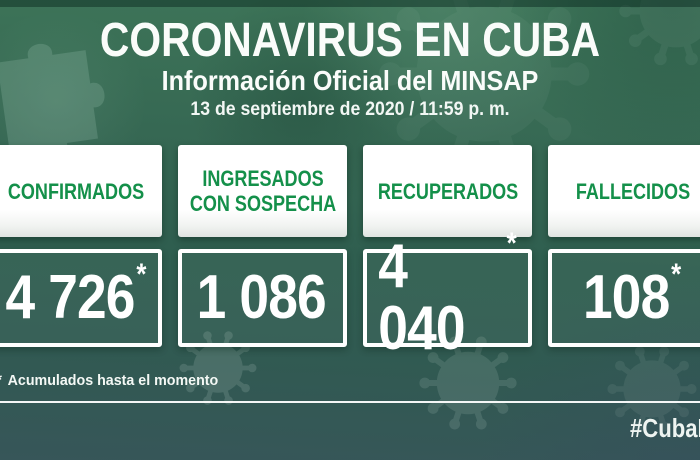  What do you see at coordinates (1, 380) in the screenshot?
I see `footnote-asterisk: *` at bounding box center [1, 380].